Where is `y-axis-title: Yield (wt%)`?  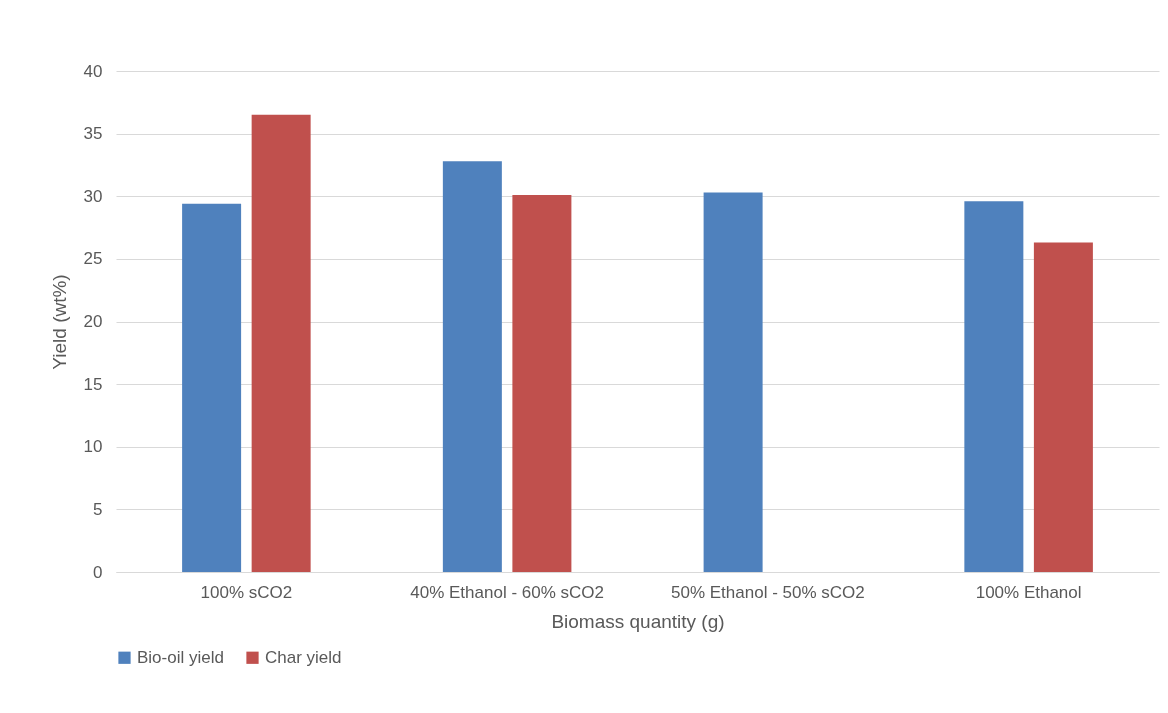 y-axis-title: Yield (wt%) is located at coordinates (59, 322).